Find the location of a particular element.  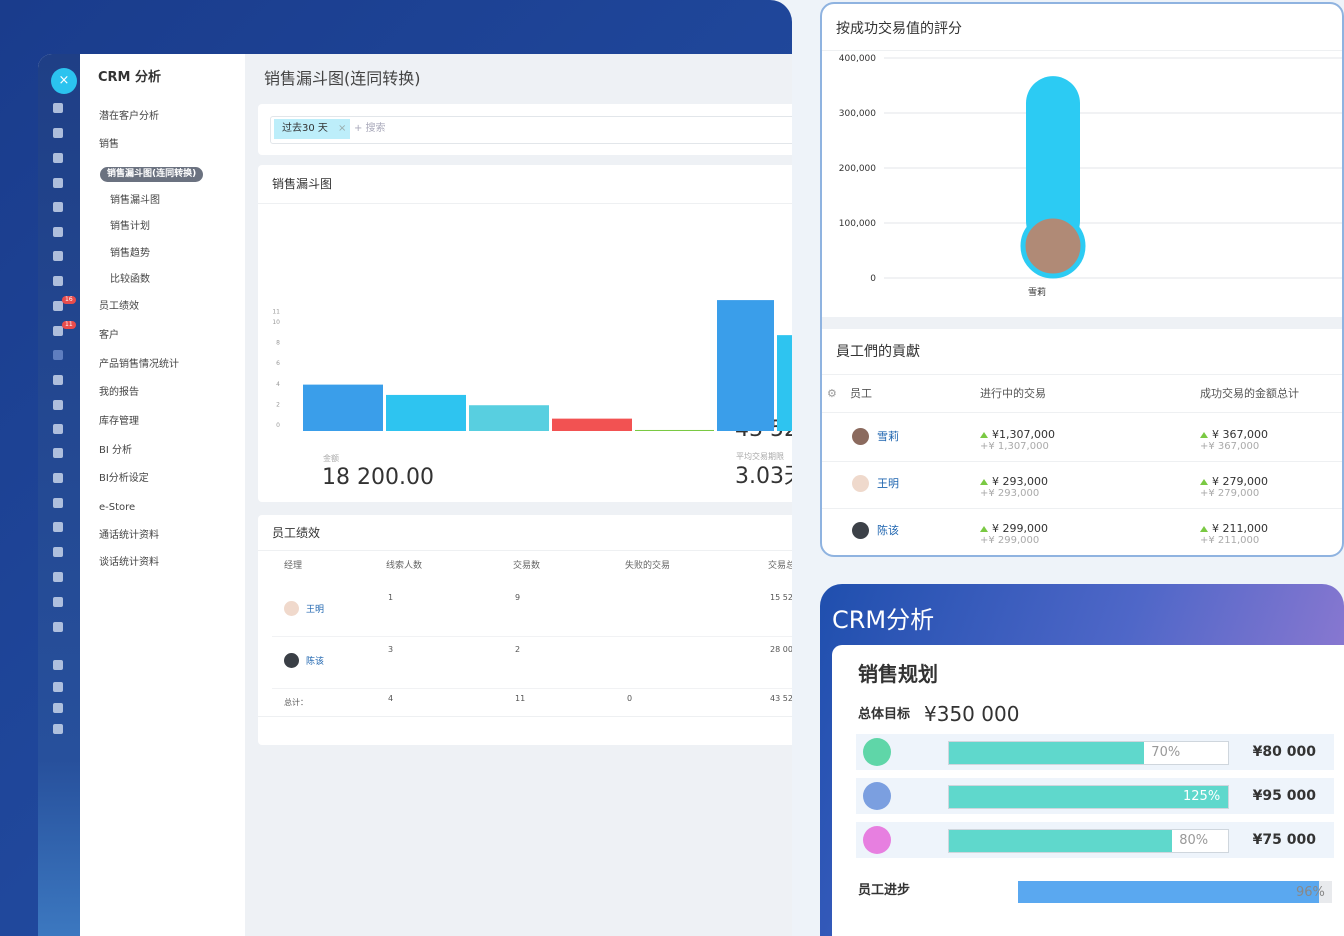

progress-label: 125% is located at coordinates (1202, 796).